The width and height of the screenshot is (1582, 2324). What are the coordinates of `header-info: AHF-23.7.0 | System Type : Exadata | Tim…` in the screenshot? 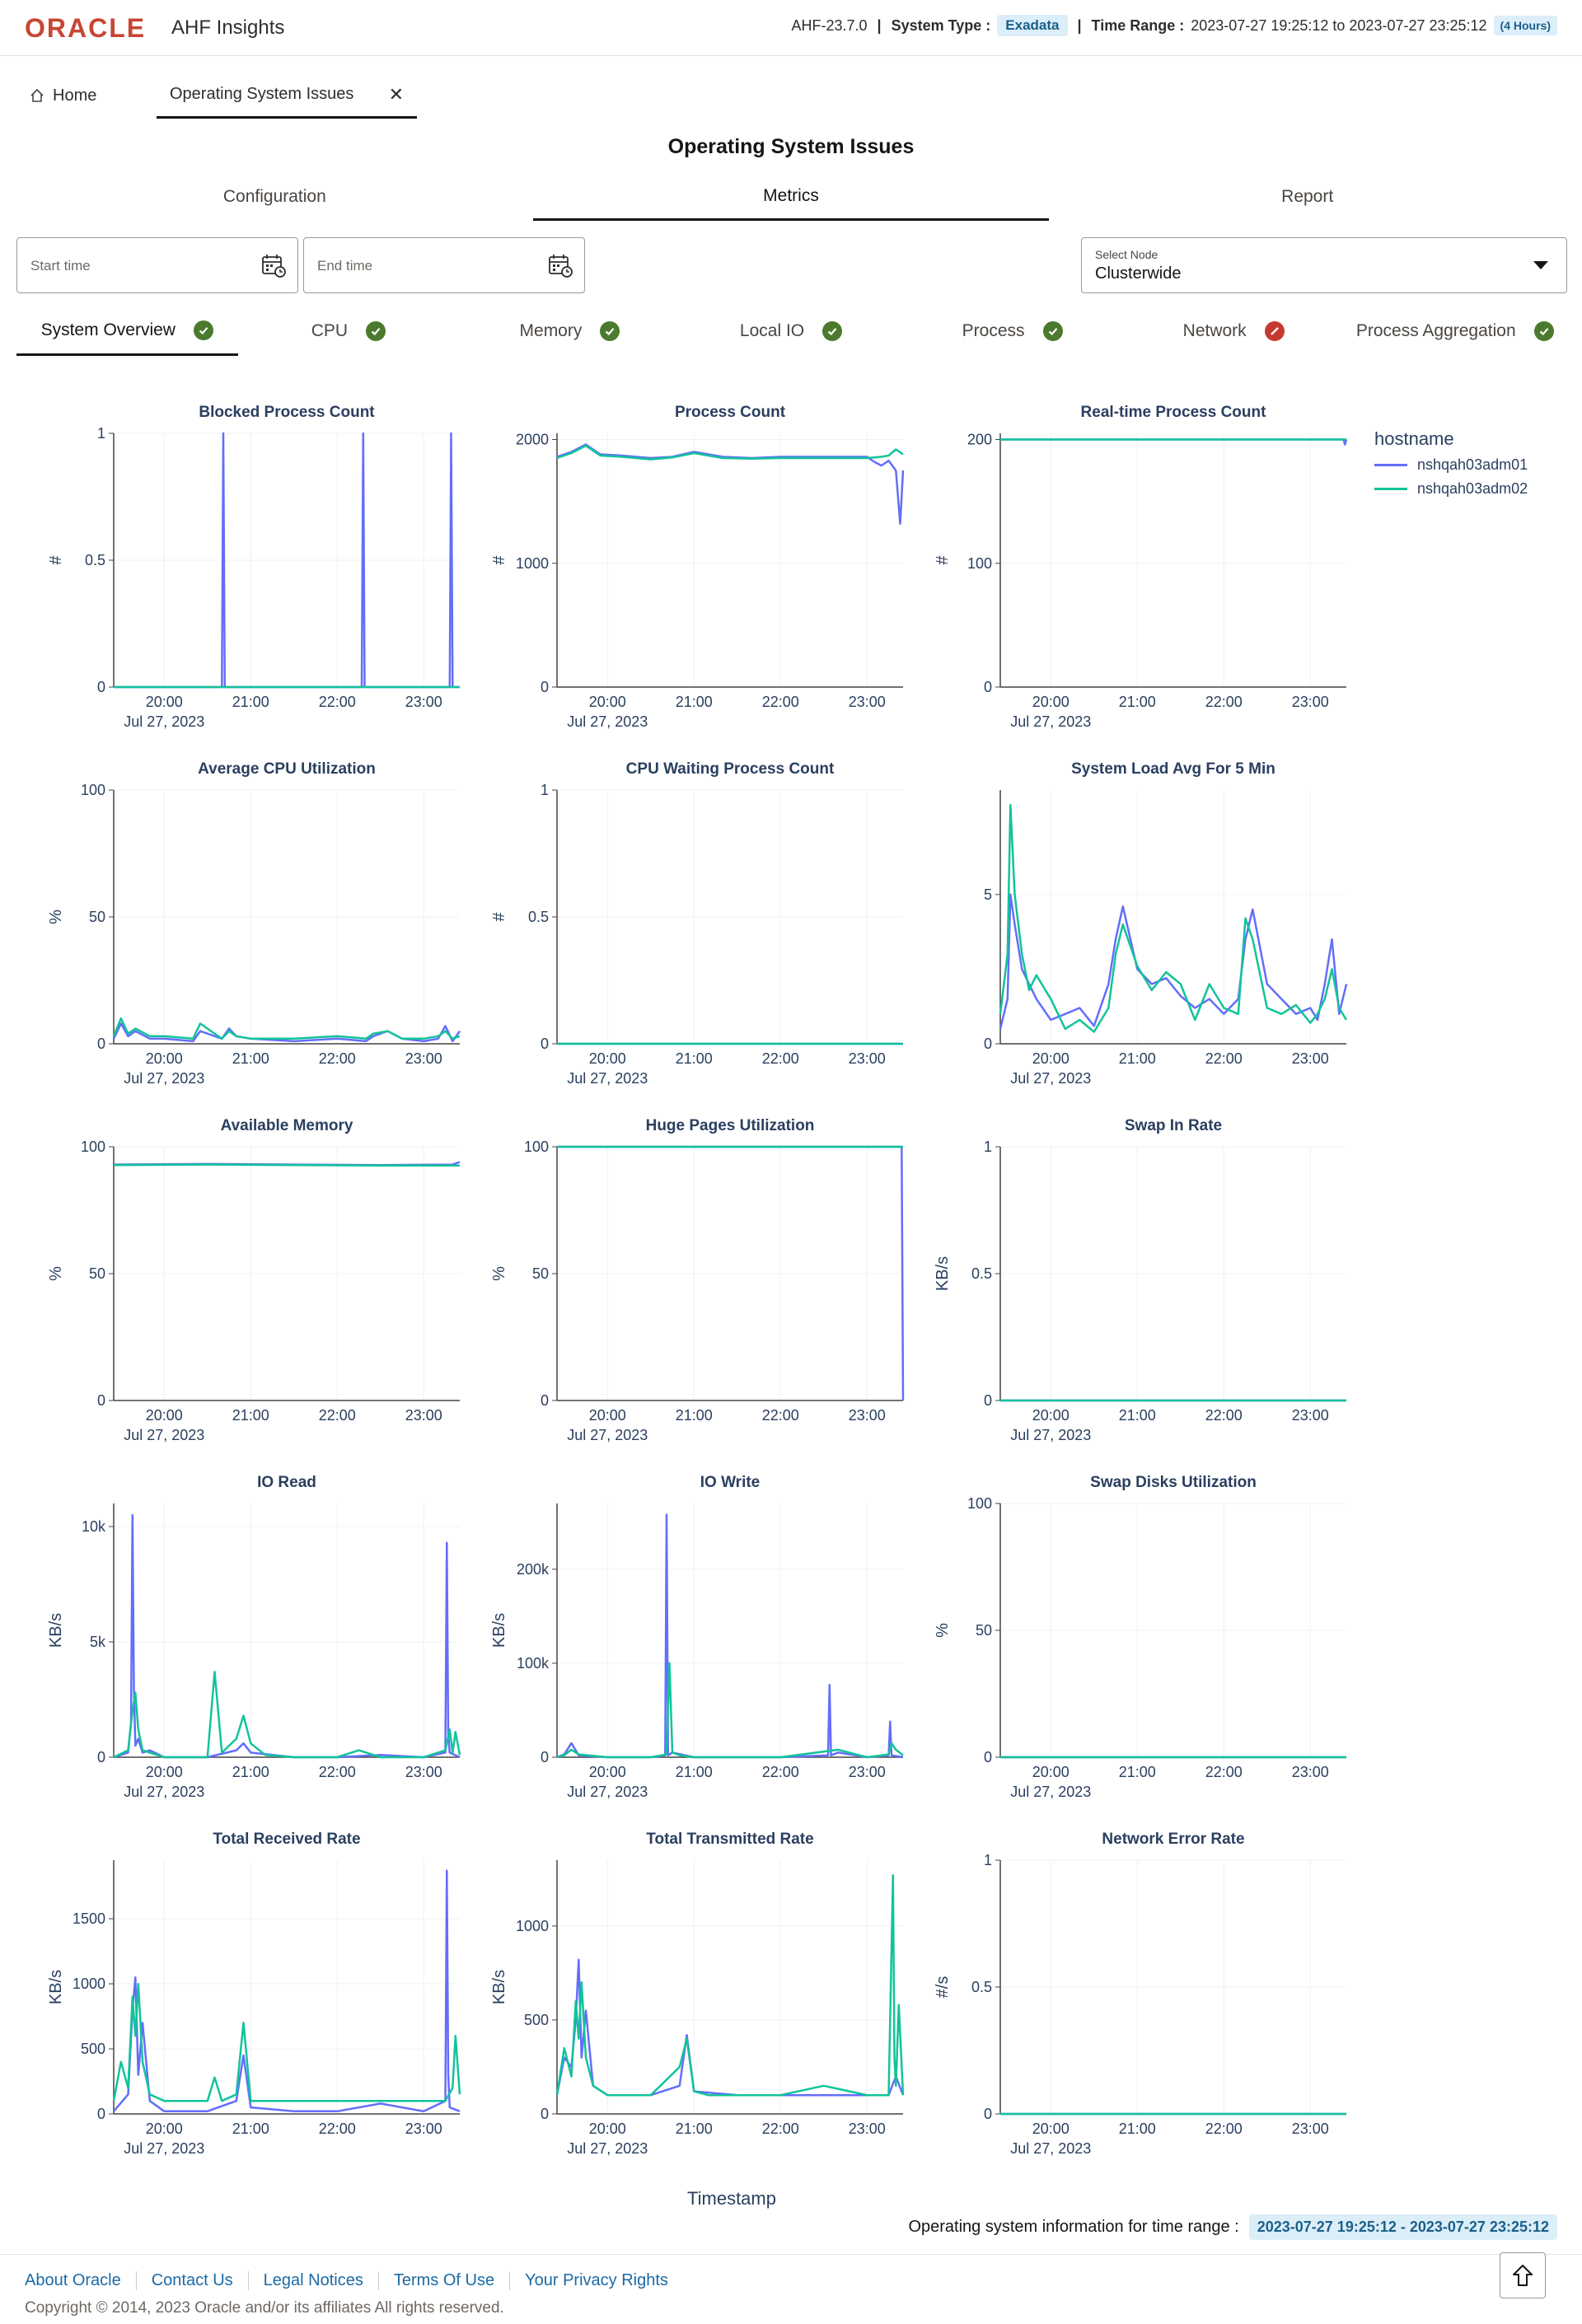 It's located at (1174, 25).